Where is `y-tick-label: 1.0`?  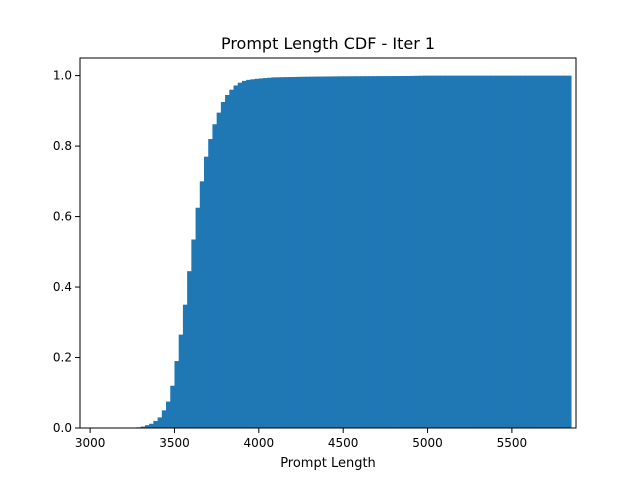
y-tick-label: 1.0 is located at coordinates (62, 76).